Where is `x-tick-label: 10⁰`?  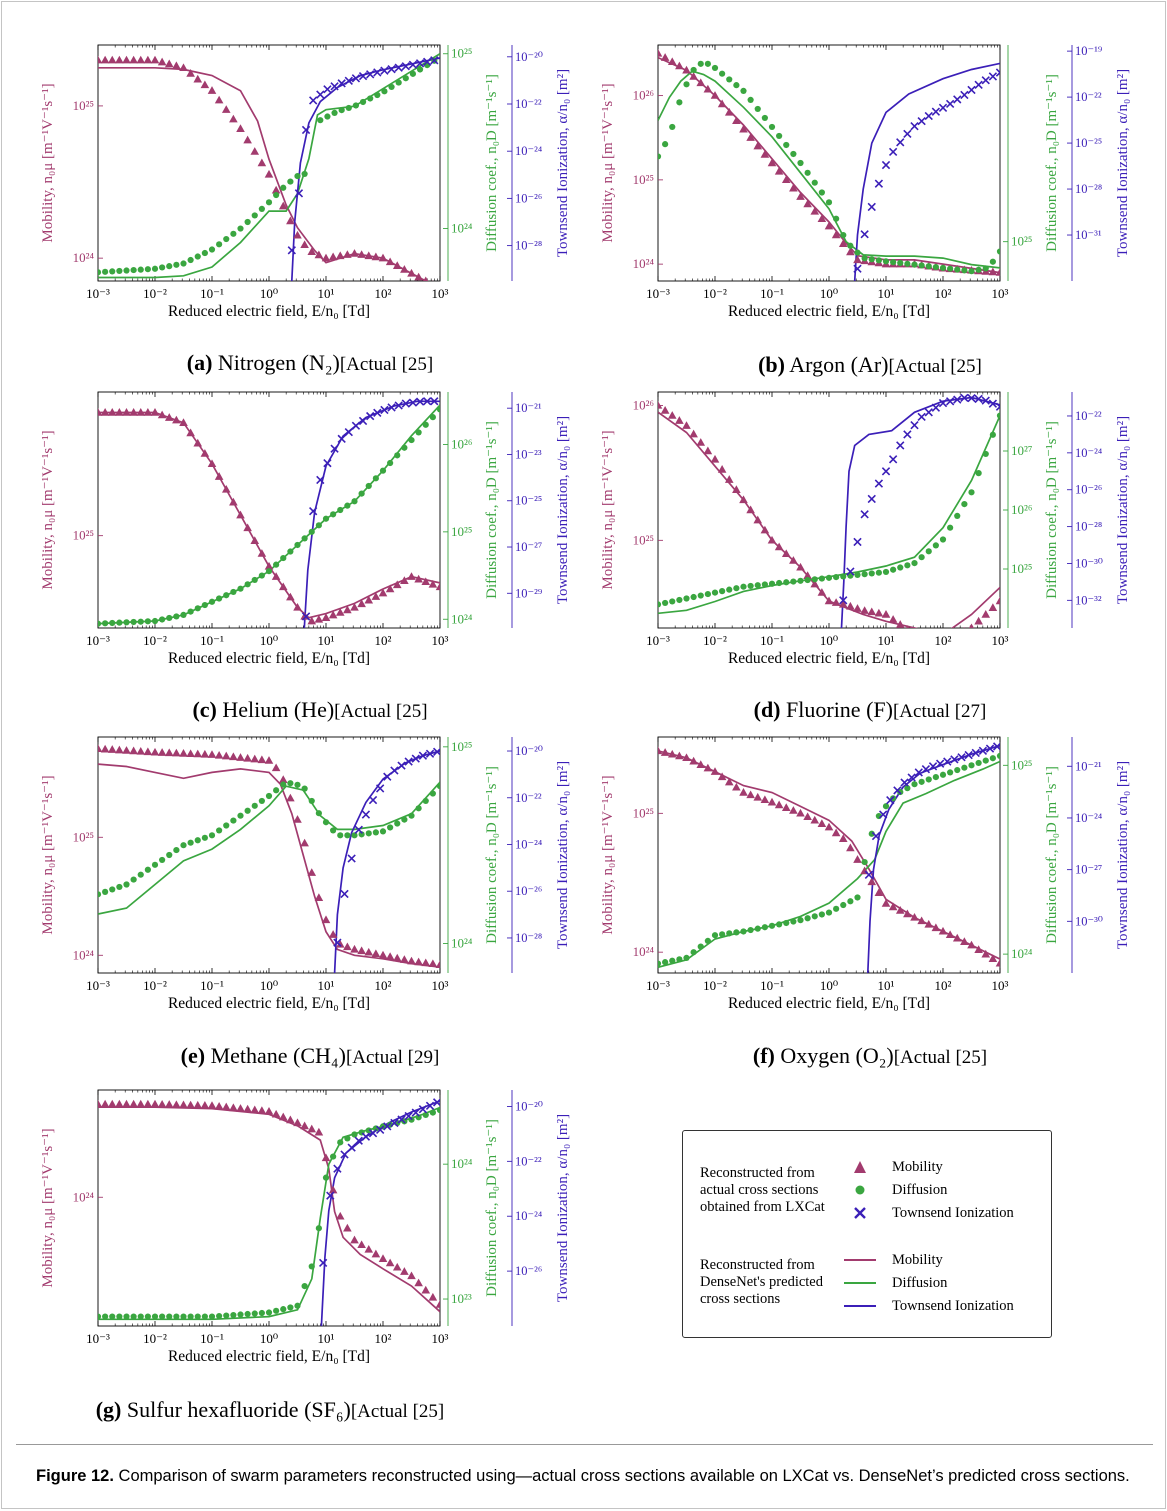
x-tick-label: 10⁰ is located at coordinates (269, 293).